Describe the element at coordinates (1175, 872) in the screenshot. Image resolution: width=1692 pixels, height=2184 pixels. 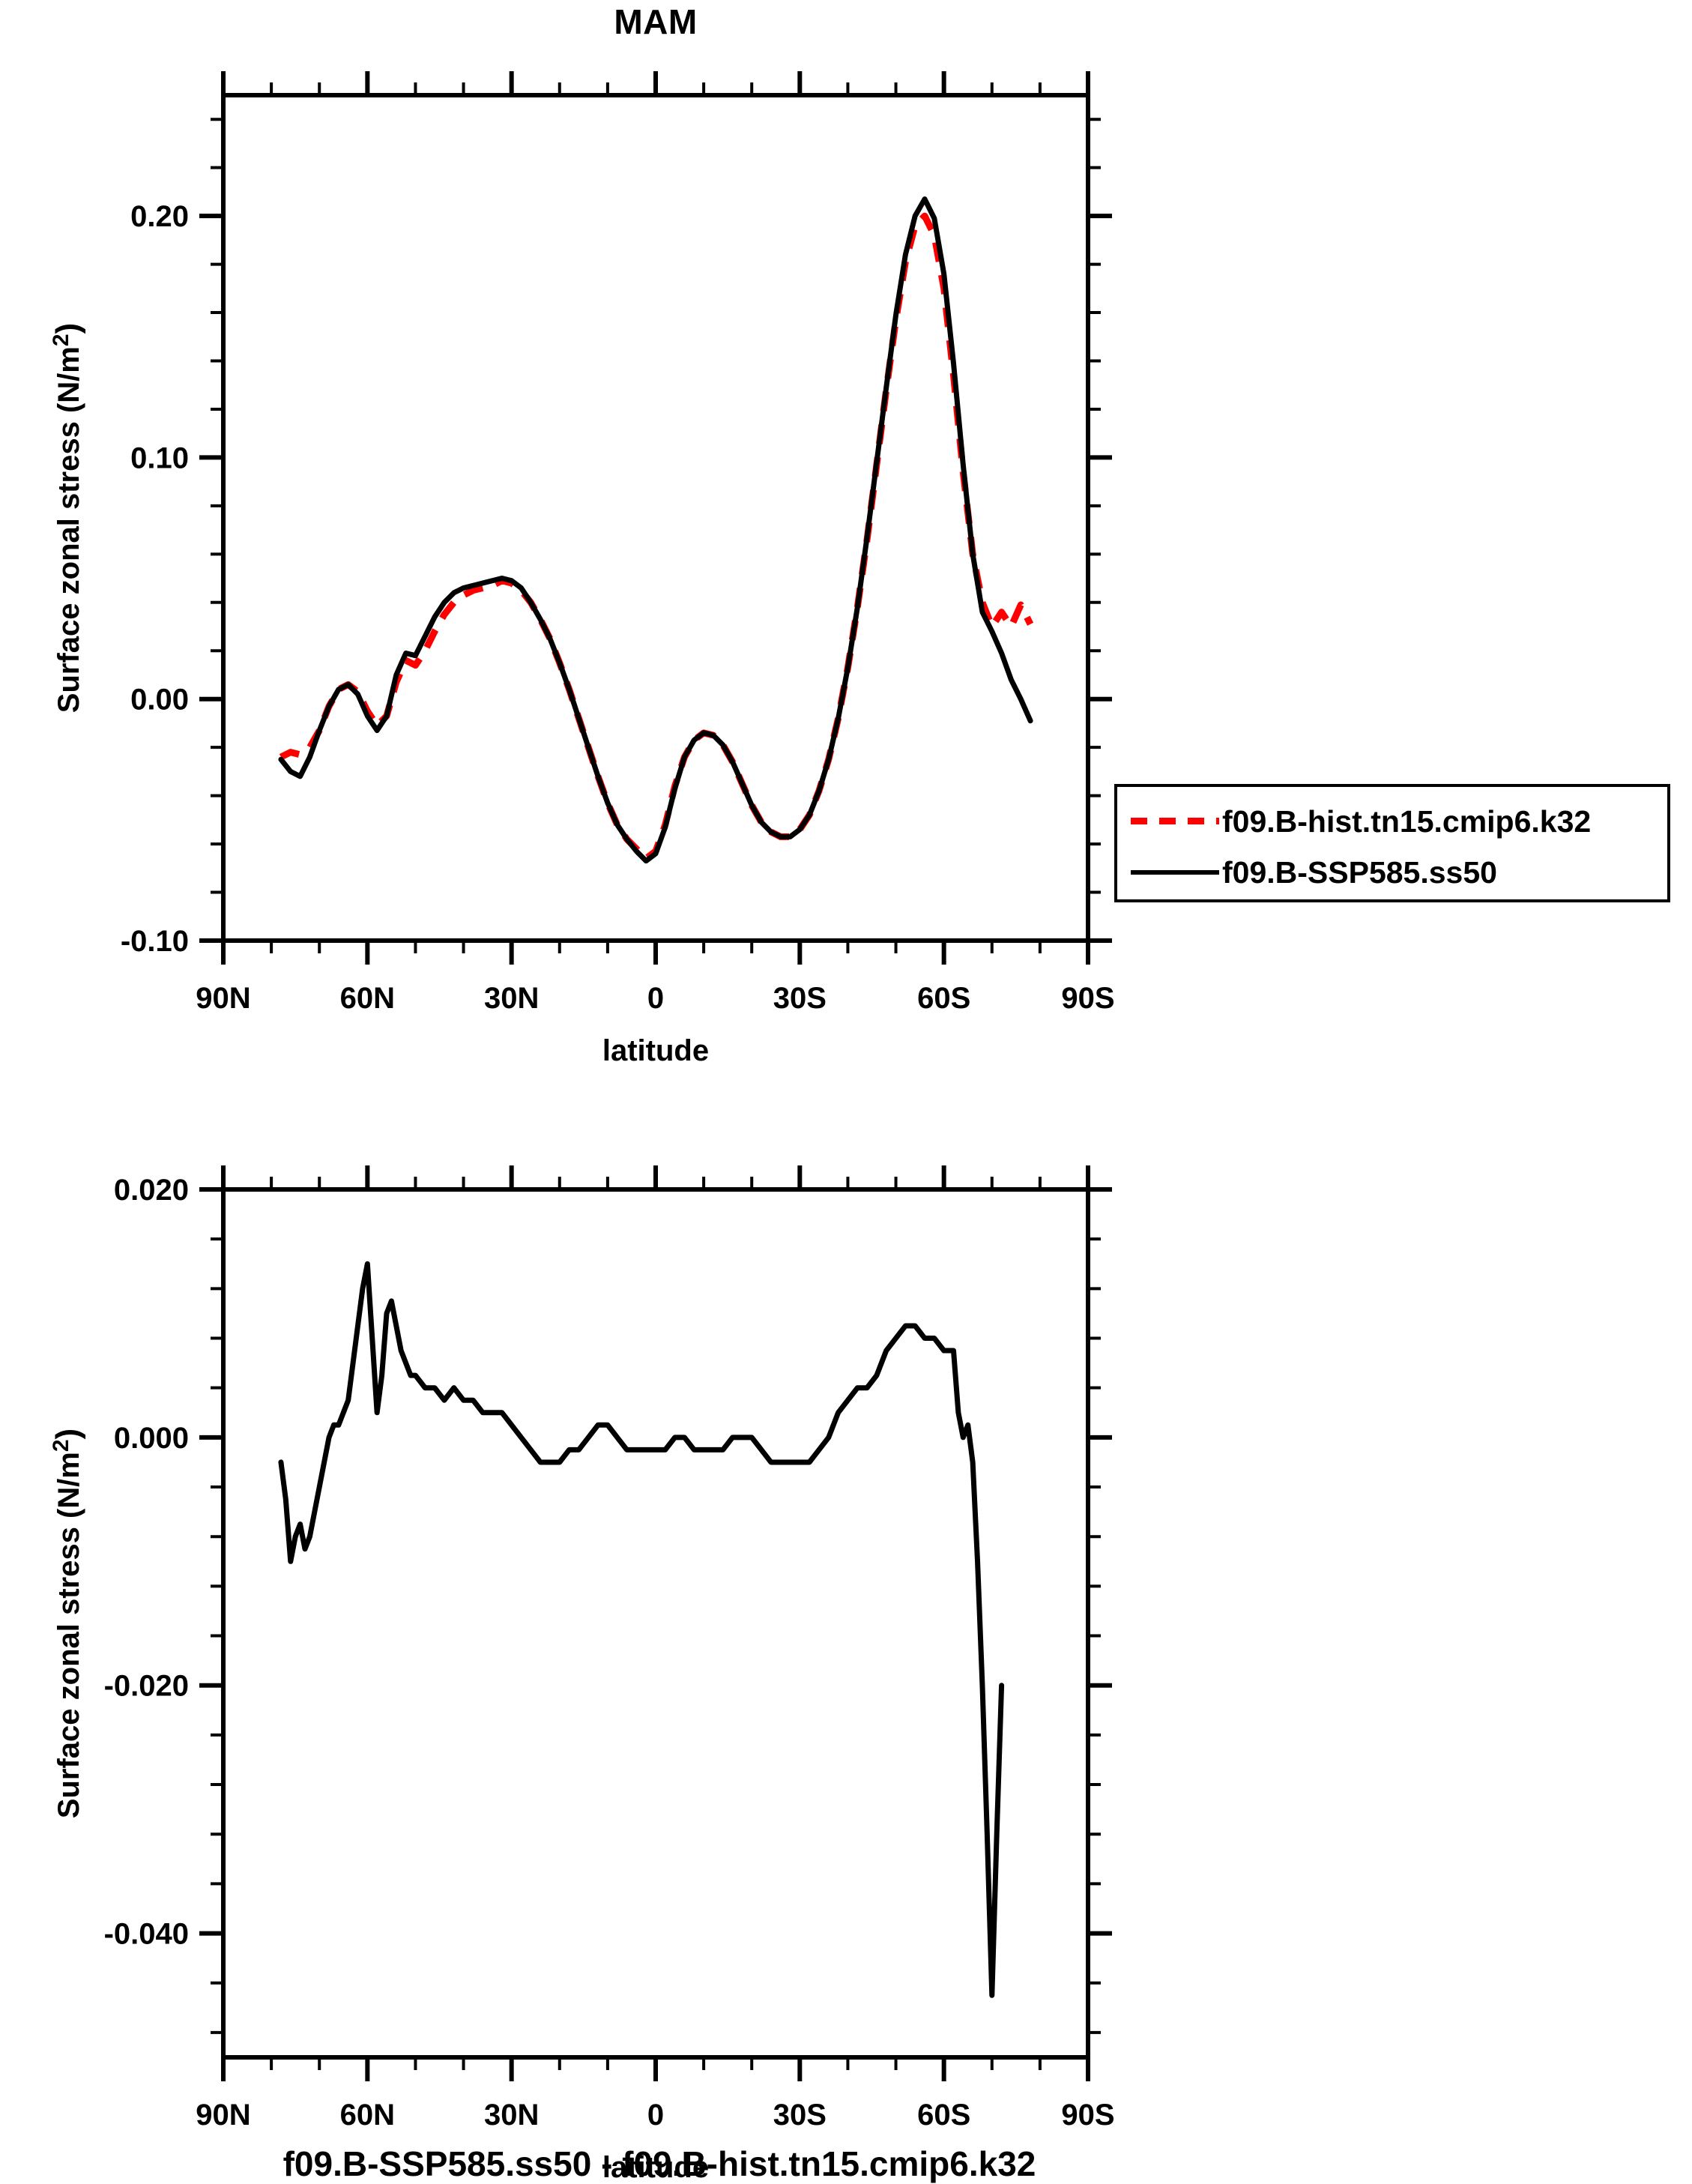
I see `legend-line-solid-icon` at that location.